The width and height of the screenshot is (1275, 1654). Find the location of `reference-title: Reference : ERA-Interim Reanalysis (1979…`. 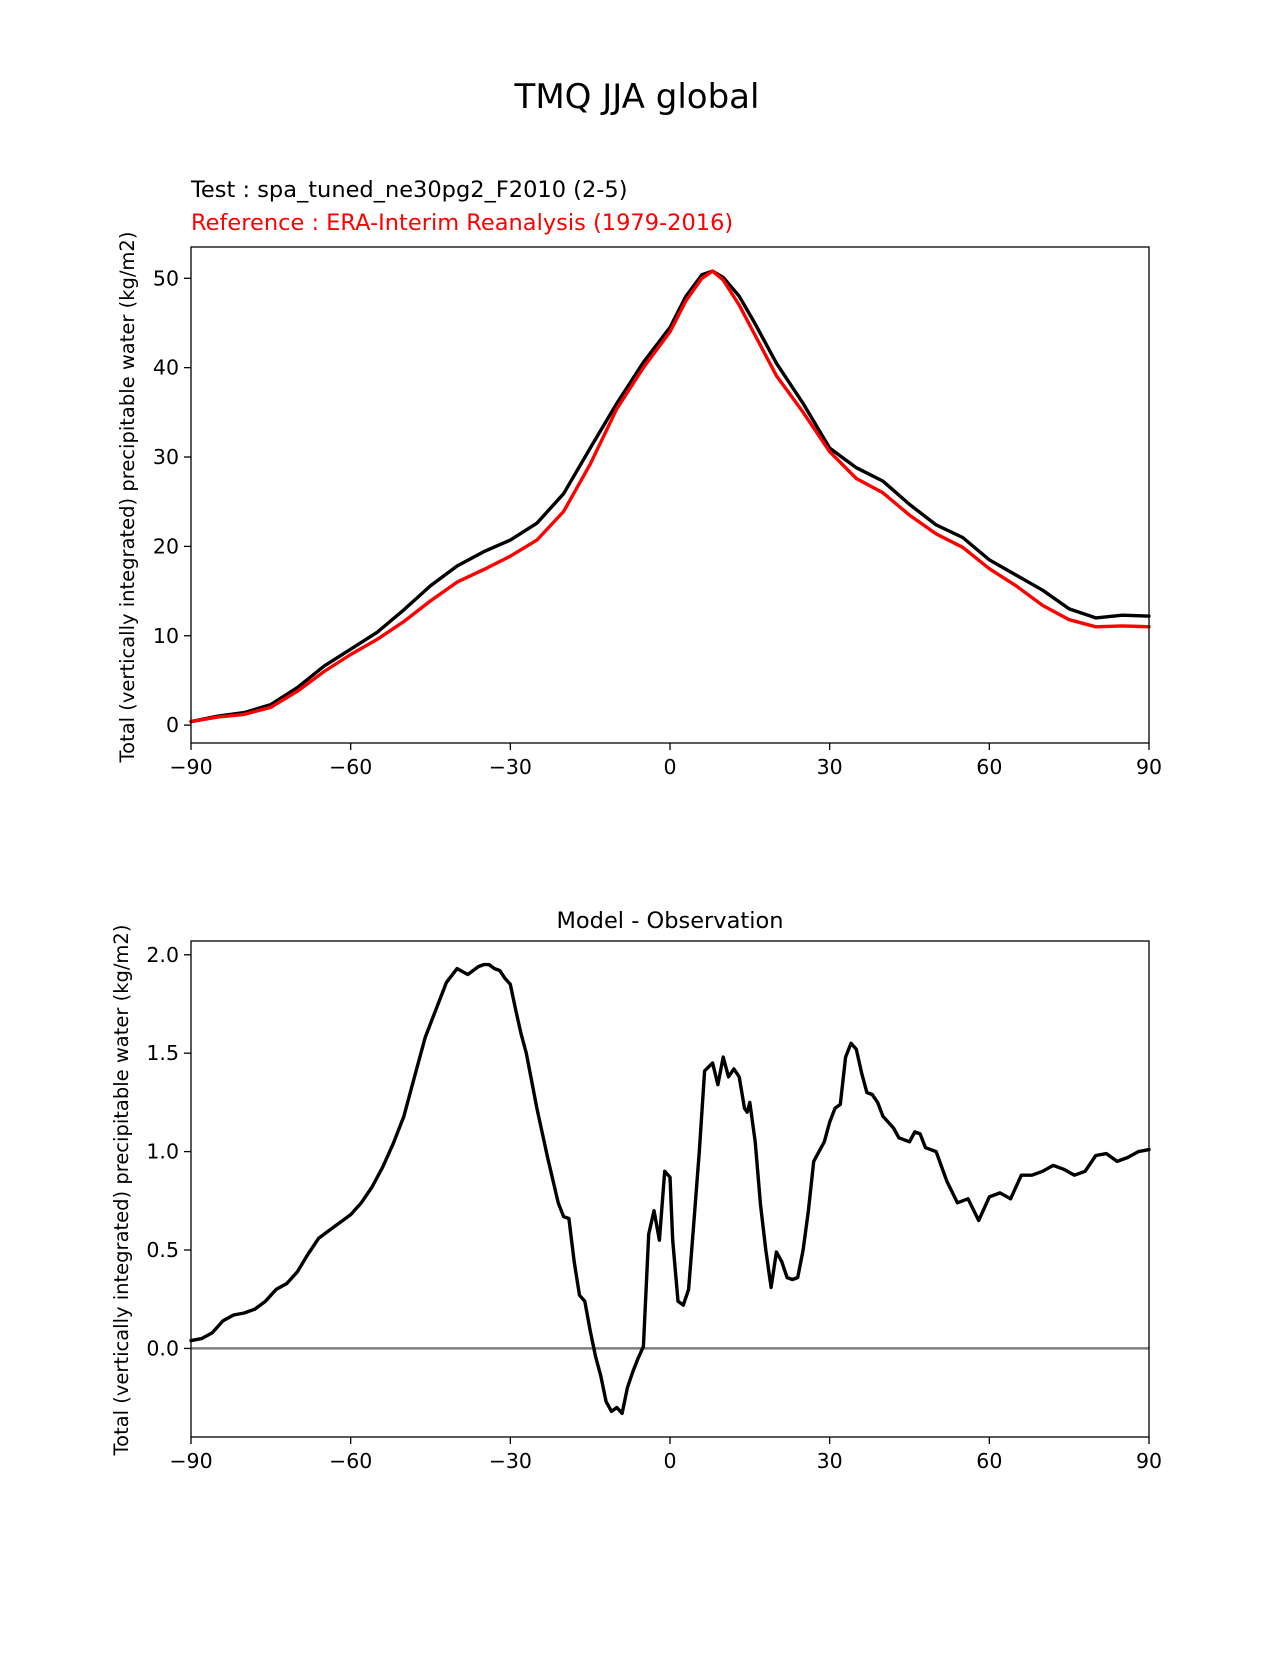

reference-title: Reference : ERA-Interim Reanalysis (1979… is located at coordinates (462, 223).